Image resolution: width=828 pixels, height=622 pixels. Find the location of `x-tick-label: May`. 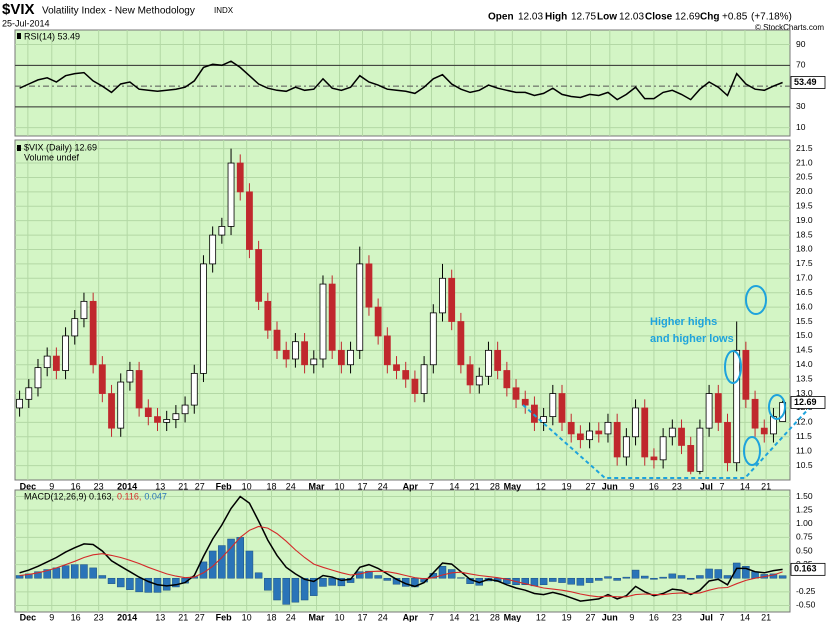

x-tick-label: May is located at coordinates (513, 617).